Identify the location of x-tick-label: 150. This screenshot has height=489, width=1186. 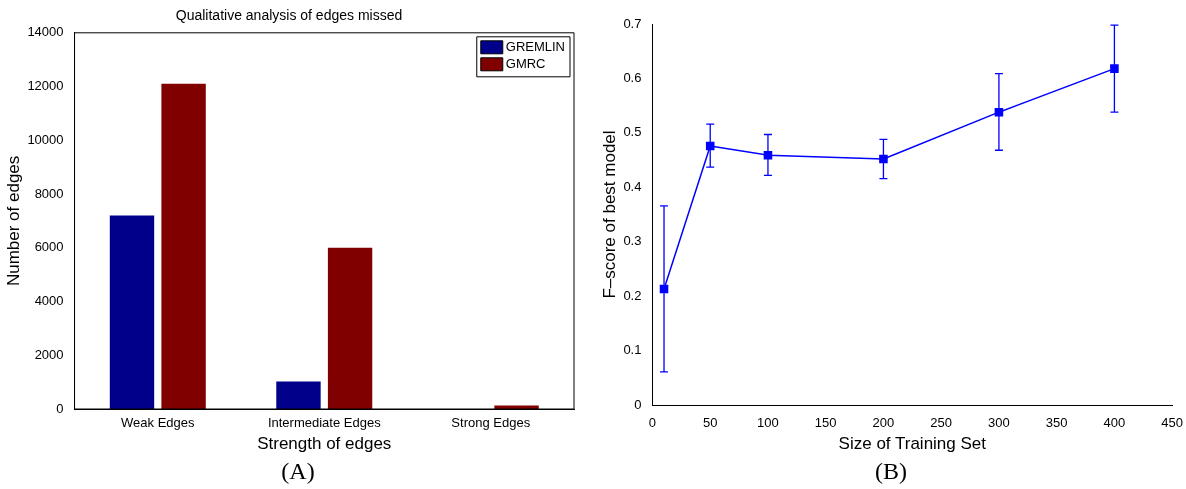
(825, 423).